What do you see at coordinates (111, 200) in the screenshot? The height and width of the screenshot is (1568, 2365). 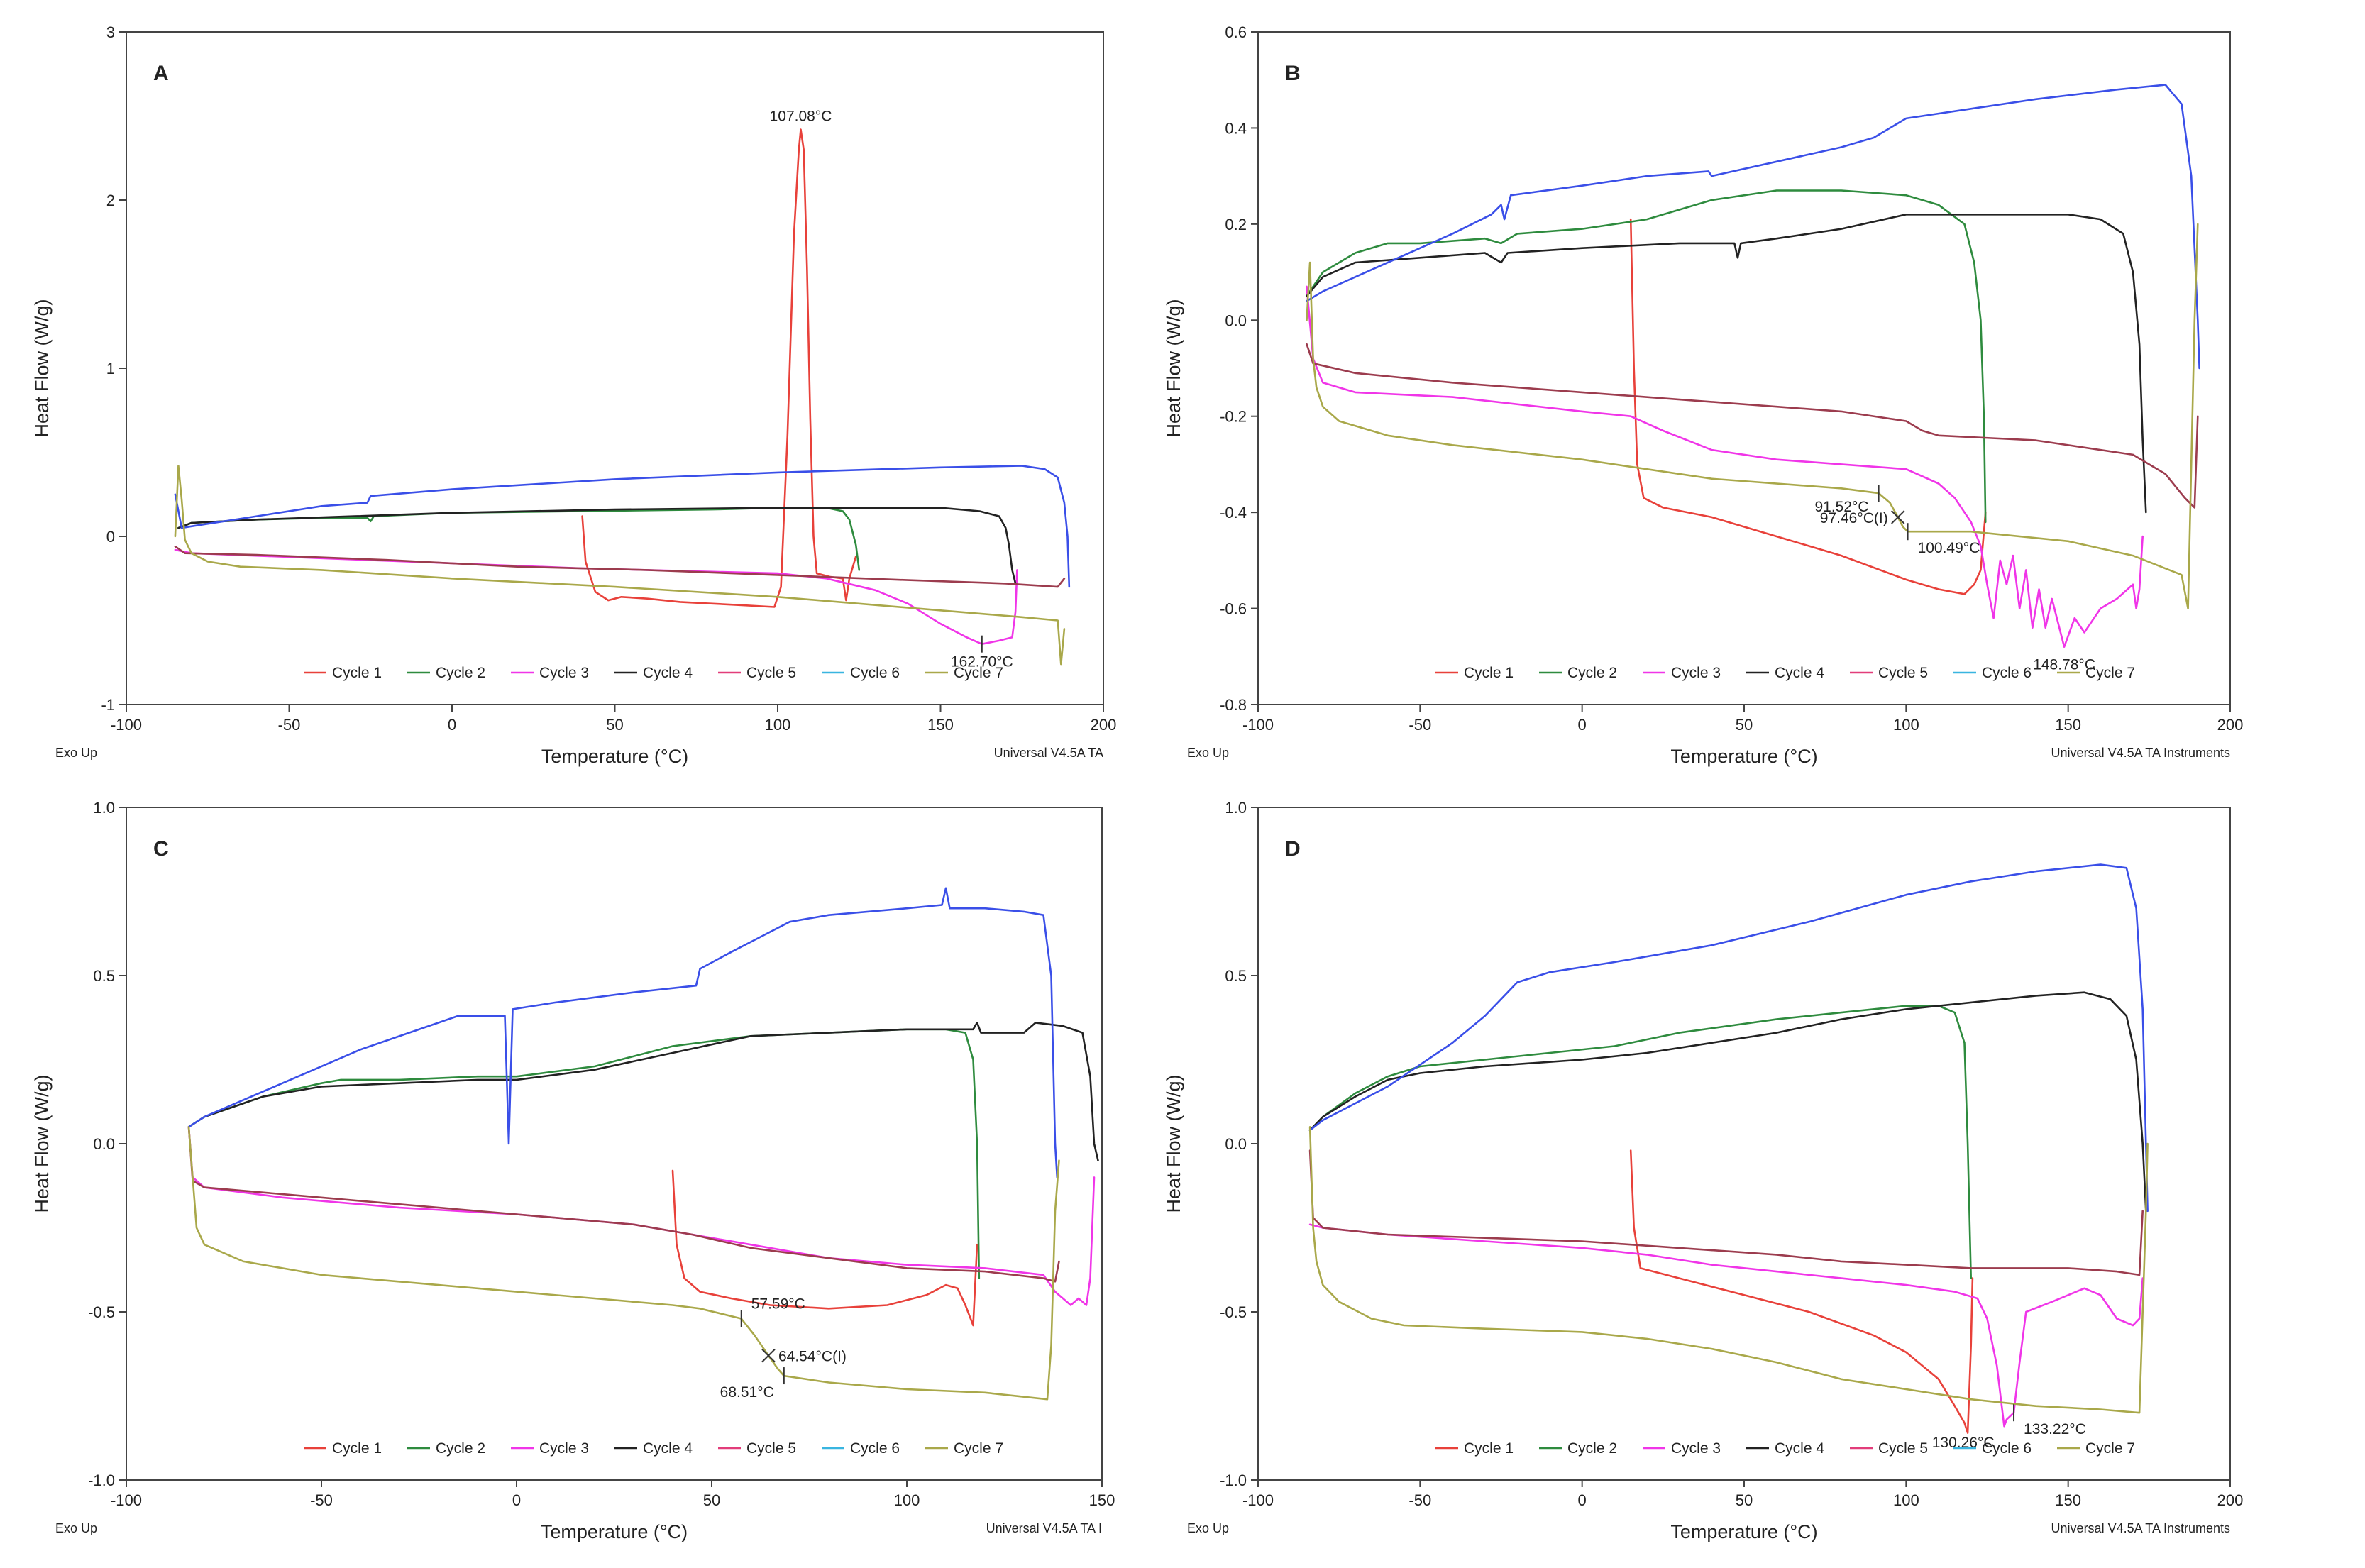 I see `y-tick-label: 2` at bounding box center [111, 200].